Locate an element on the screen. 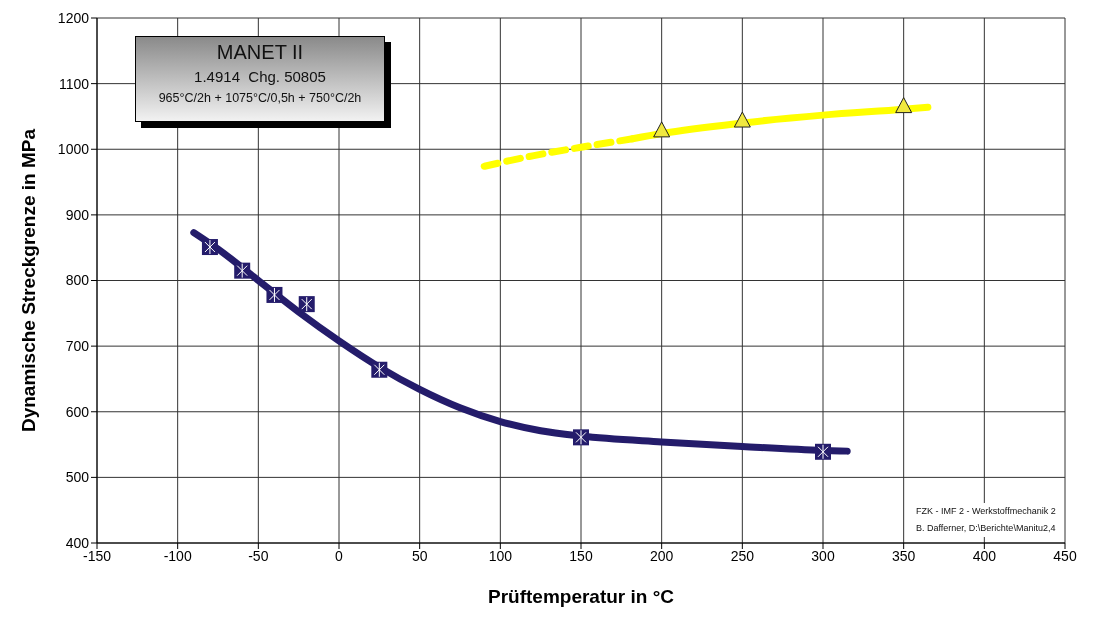 Image resolution: width=1093 pixels, height=623 pixels. y-tick-label: 1100 is located at coordinates (74, 83).